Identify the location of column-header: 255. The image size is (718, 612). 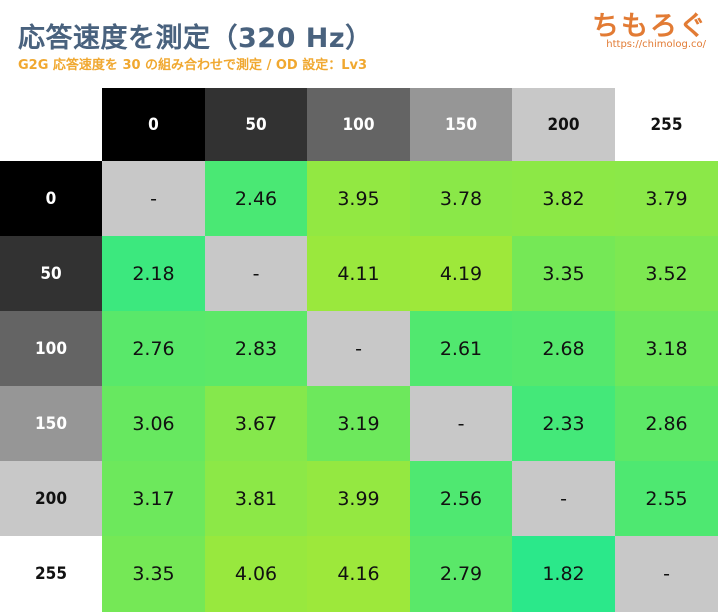
(666, 124).